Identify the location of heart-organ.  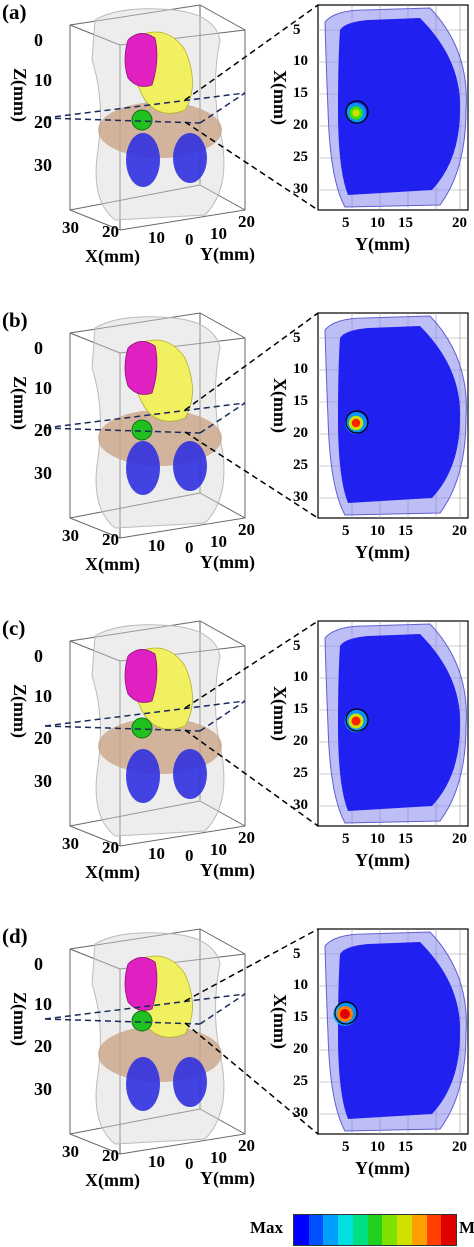
(141, 60).